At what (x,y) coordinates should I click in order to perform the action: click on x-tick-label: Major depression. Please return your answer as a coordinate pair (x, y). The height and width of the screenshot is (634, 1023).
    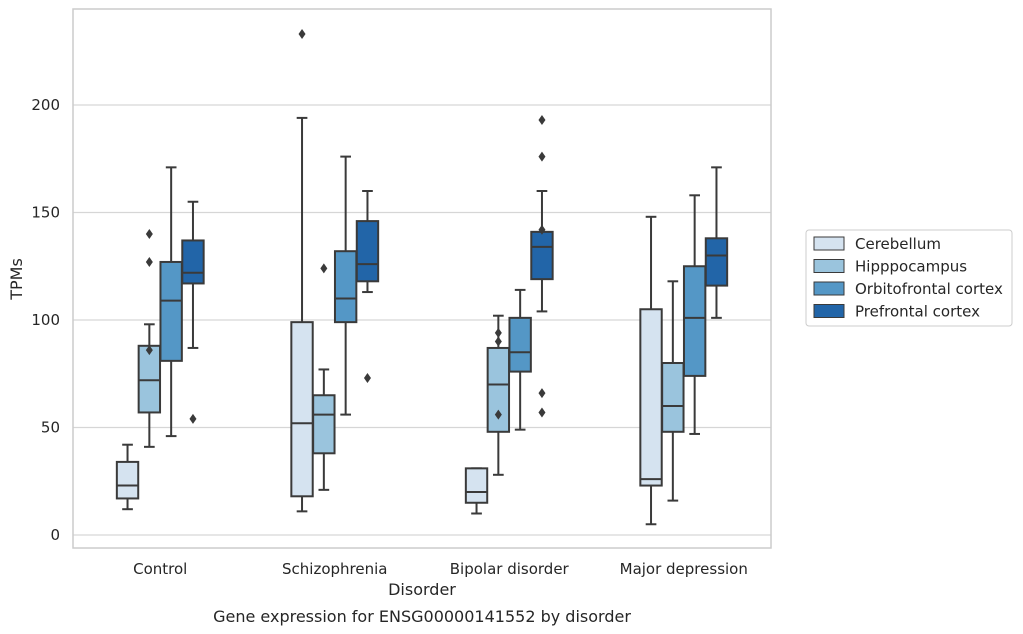
    Looking at the image, I should click on (684, 569).